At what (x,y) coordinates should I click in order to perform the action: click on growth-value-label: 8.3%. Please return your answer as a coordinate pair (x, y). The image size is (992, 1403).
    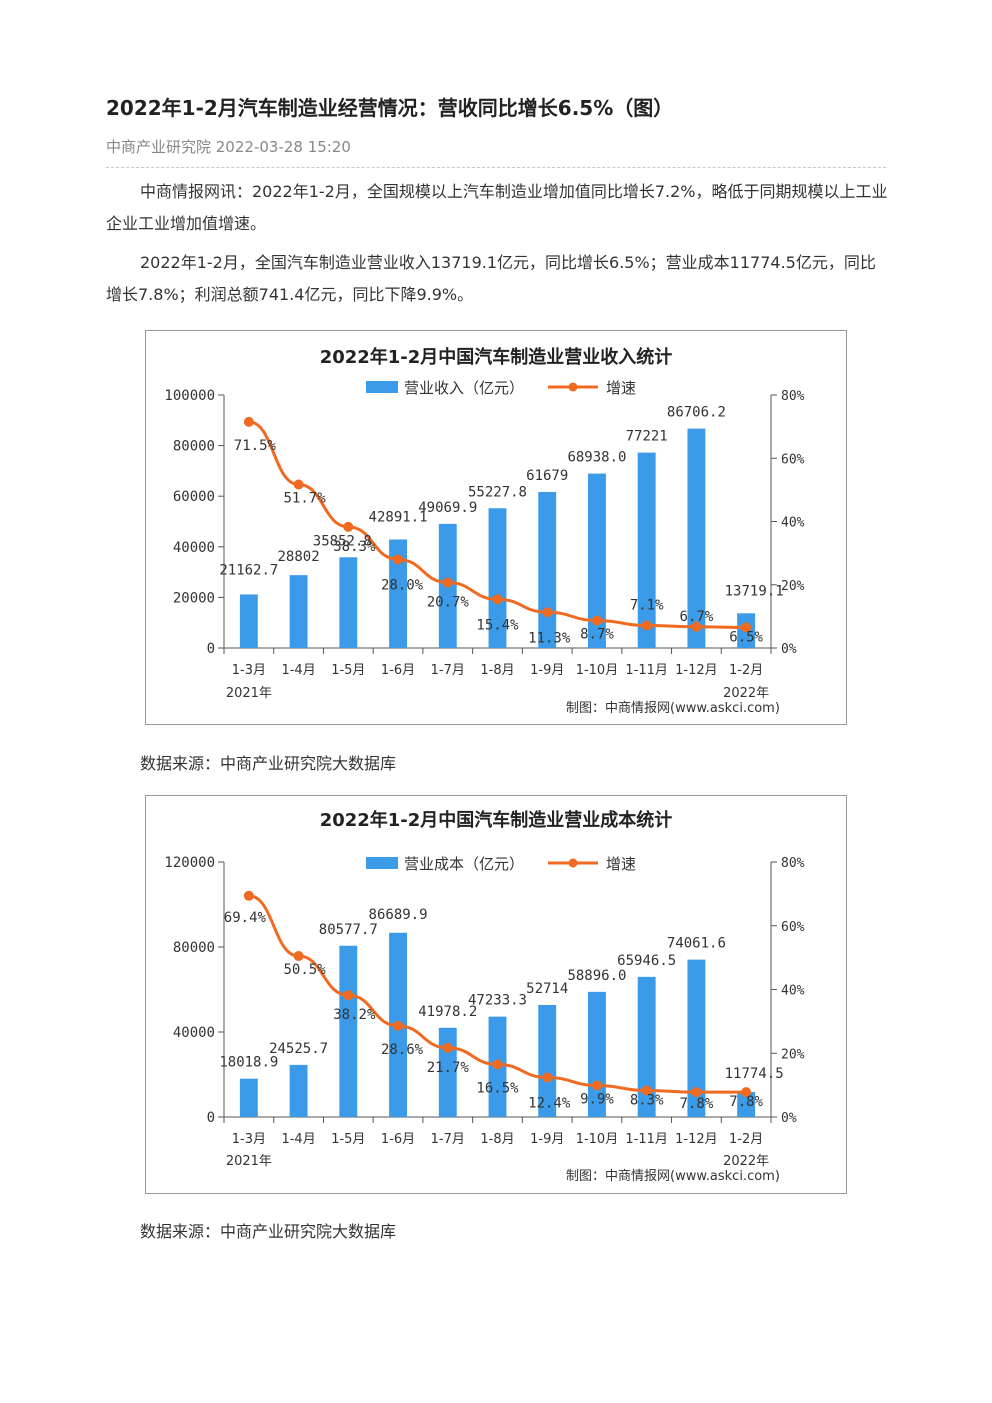
    Looking at the image, I should click on (647, 1101).